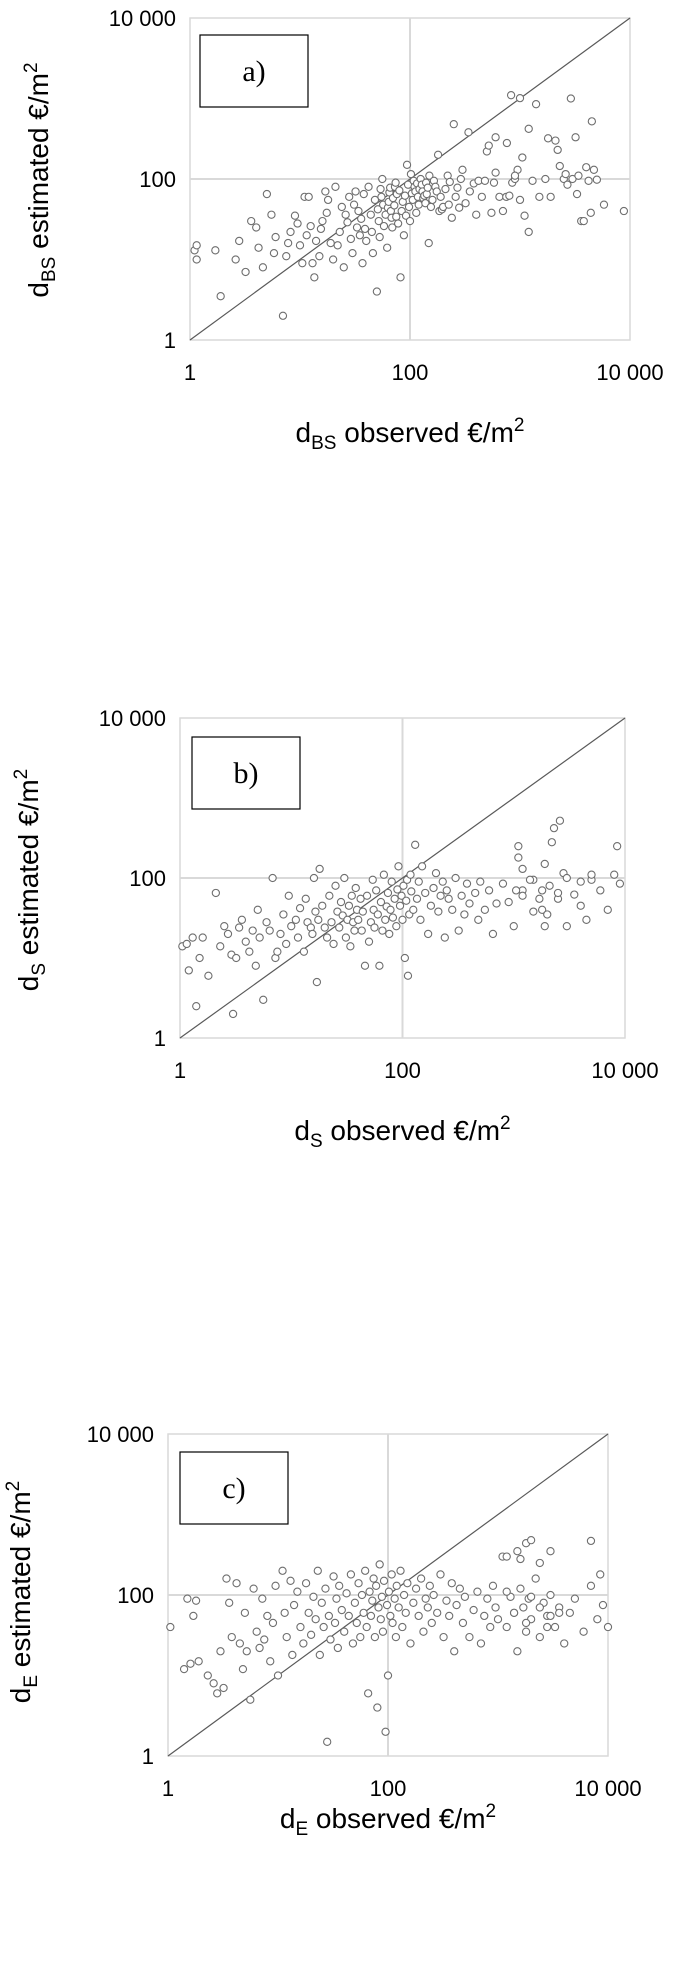  Describe the element at coordinates (253, 71) in the screenshot. I see `panel-label: a)` at that location.